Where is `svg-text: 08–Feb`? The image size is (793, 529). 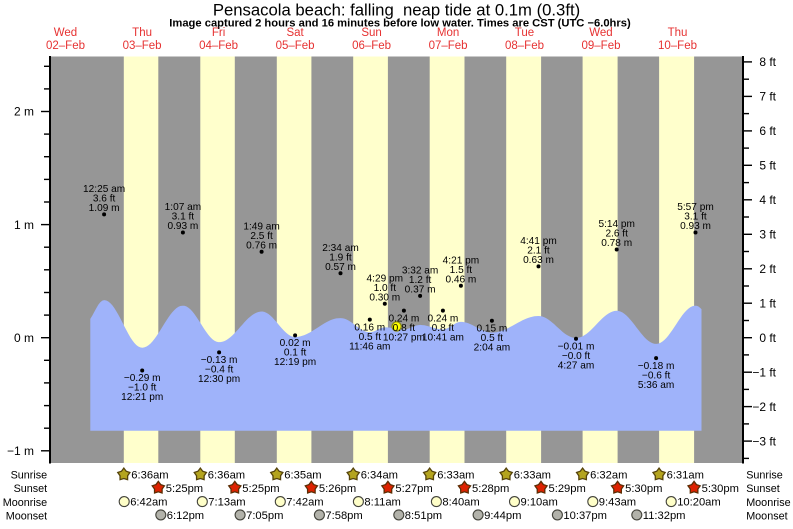 svg-text: 08–Feb is located at coordinates (524, 46).